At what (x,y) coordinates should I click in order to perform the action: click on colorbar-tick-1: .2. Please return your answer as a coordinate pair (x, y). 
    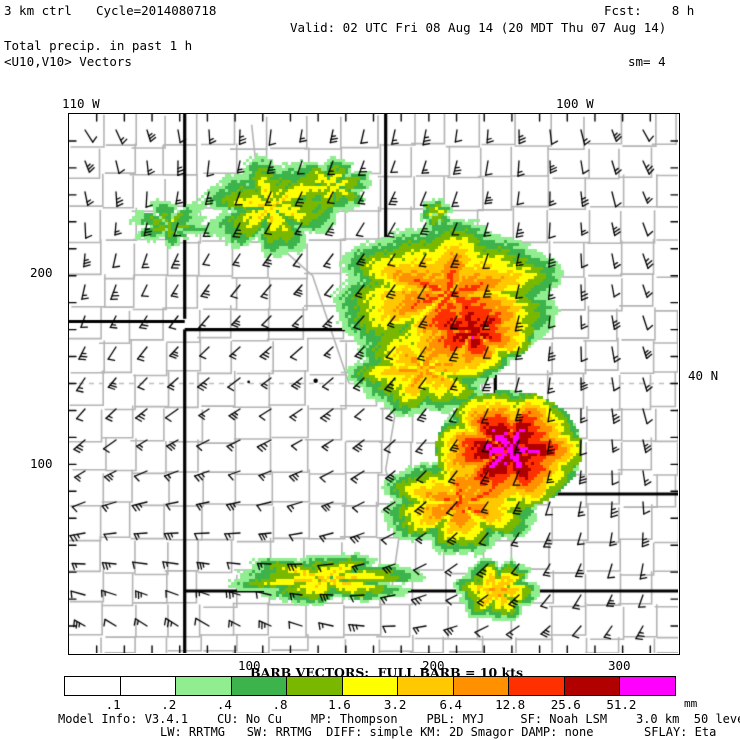
    Looking at the image, I should click on (169, 704).